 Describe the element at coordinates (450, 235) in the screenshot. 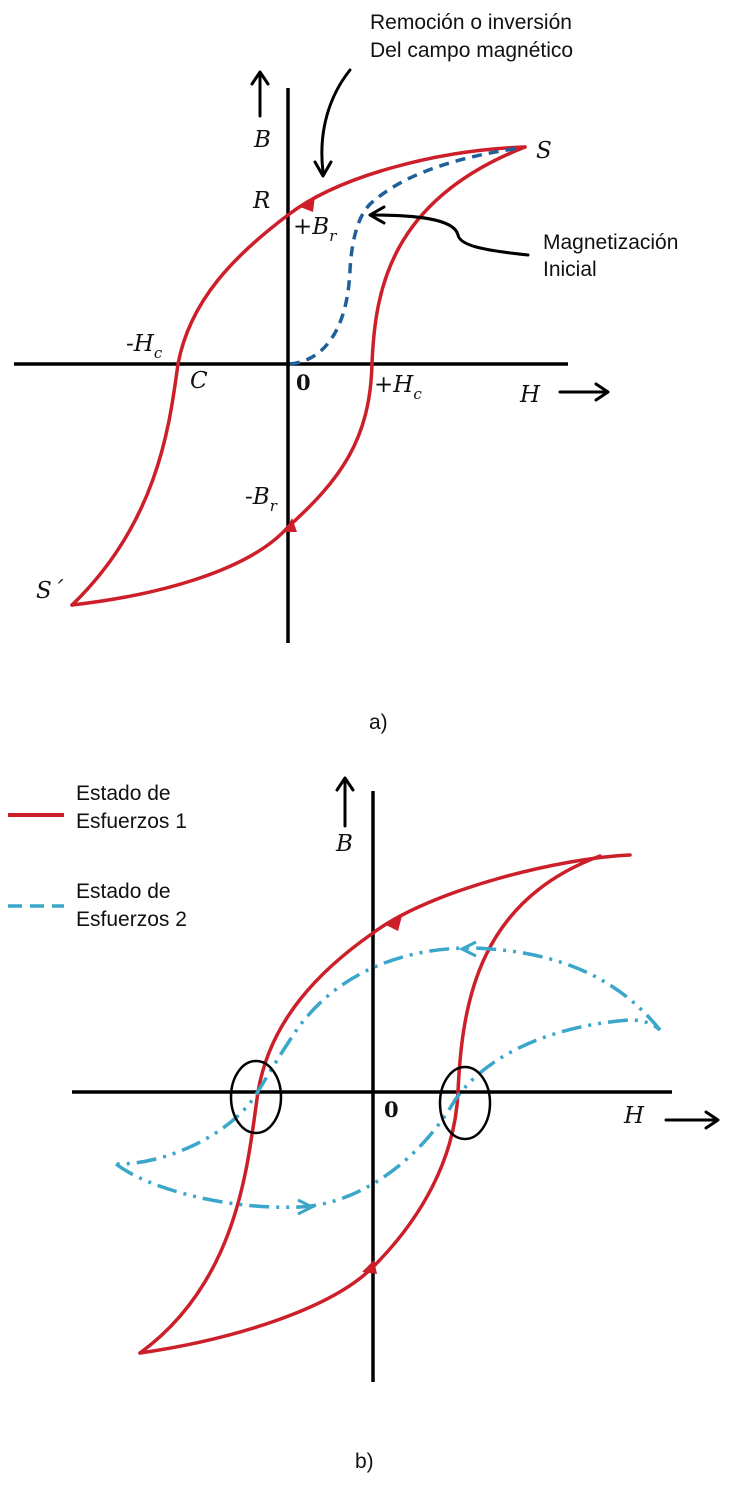

I see `panel-a-initial-magnetization-arrow` at that location.